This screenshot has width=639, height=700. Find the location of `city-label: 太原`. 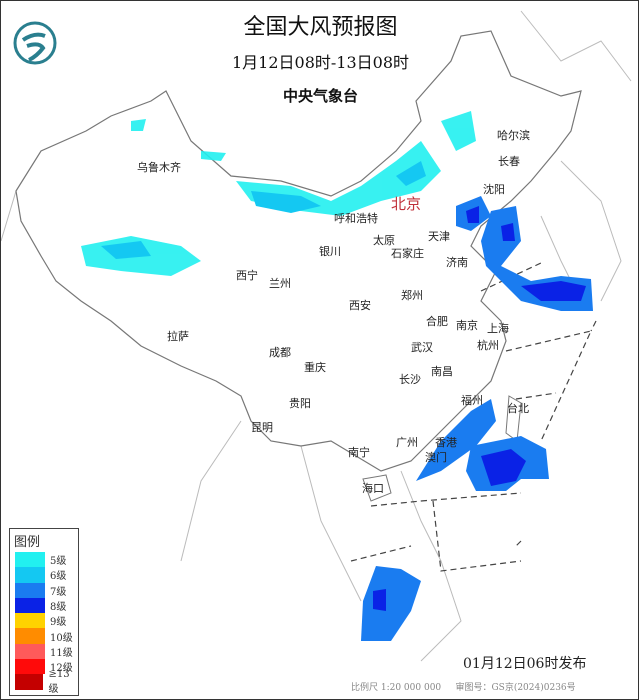

city-label: 太原 is located at coordinates (384, 240).